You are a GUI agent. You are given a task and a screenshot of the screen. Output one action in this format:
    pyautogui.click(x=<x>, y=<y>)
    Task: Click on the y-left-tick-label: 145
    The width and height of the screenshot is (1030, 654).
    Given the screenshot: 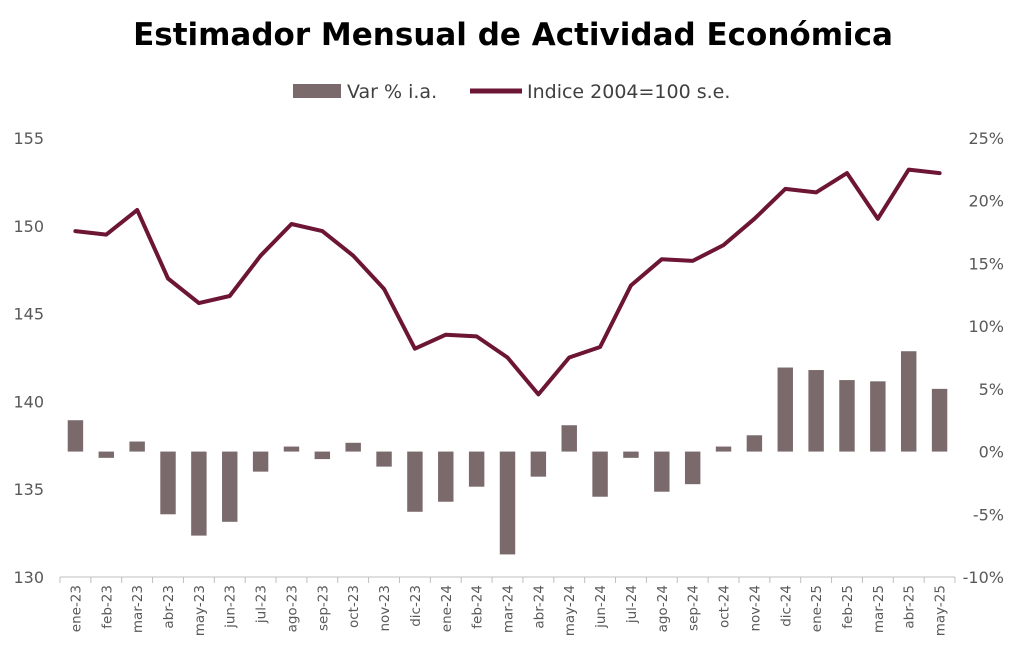 What is the action you would take?
    pyautogui.click(x=28, y=314)
    